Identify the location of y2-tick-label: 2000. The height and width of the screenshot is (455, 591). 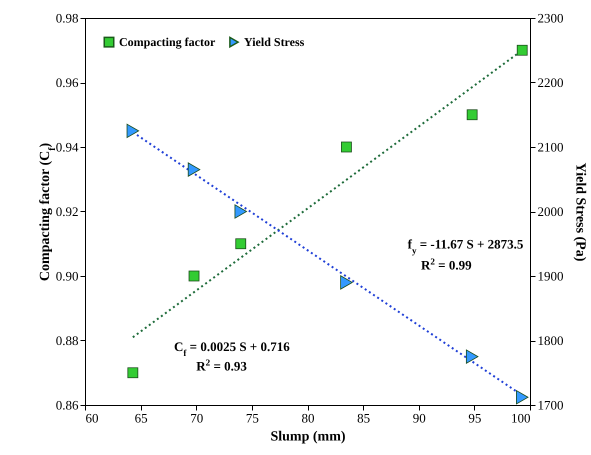
(551, 211).